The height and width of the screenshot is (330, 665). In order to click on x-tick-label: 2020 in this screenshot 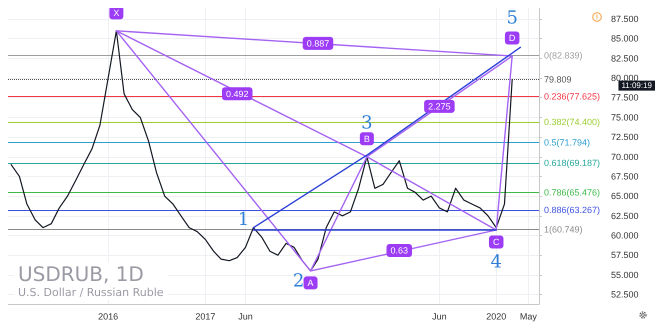, I will do `click(496, 317)`.